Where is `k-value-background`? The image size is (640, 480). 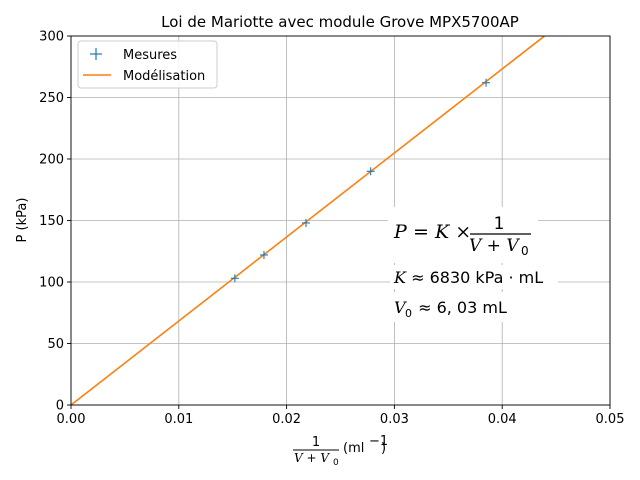 k-value-background is located at coordinates (474, 277).